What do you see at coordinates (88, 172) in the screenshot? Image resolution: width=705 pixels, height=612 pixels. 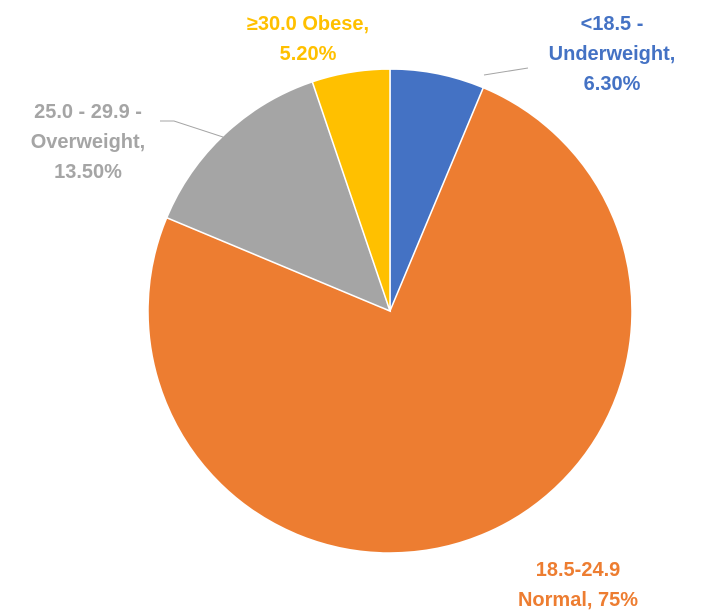 I see `data-label-line: 13.50%` at bounding box center [88, 172].